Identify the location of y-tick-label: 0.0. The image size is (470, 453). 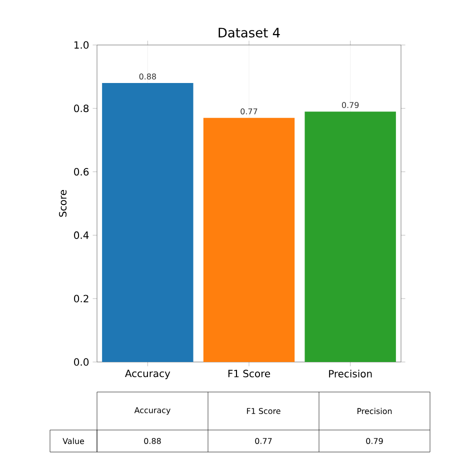
(81, 362).